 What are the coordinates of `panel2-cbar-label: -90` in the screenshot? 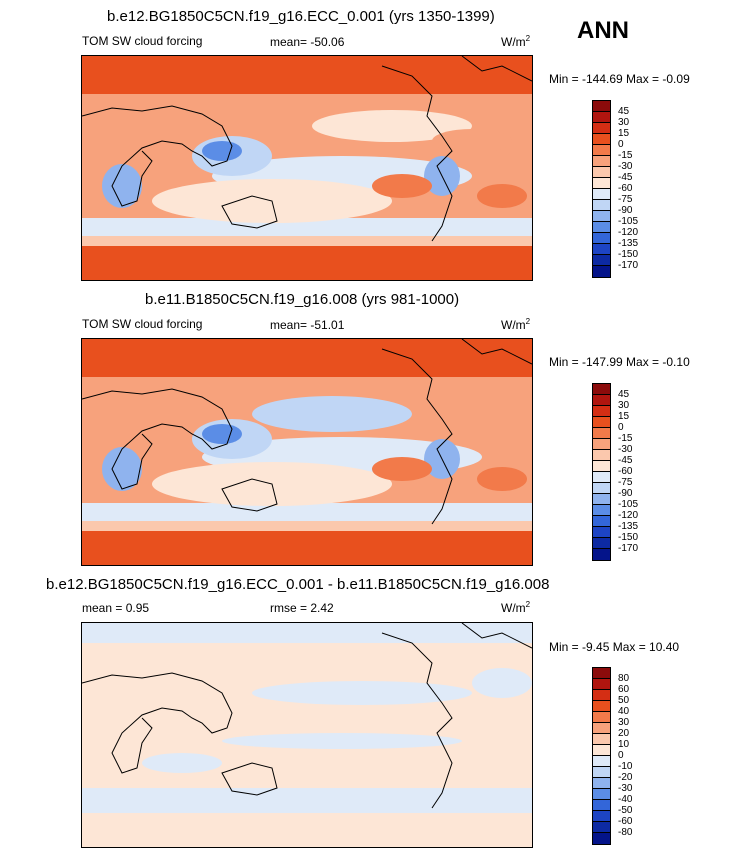 It's located at (625, 493).